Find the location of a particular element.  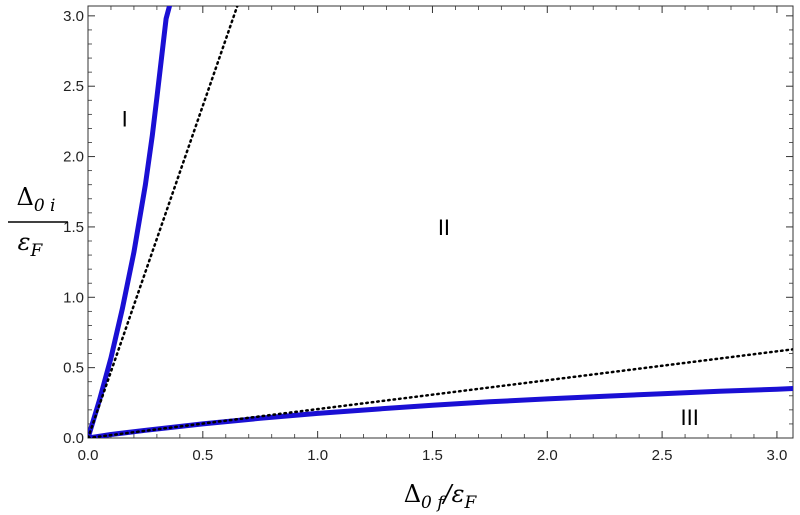

x-axis-label-tail-sub: F is located at coordinates (471, 503).